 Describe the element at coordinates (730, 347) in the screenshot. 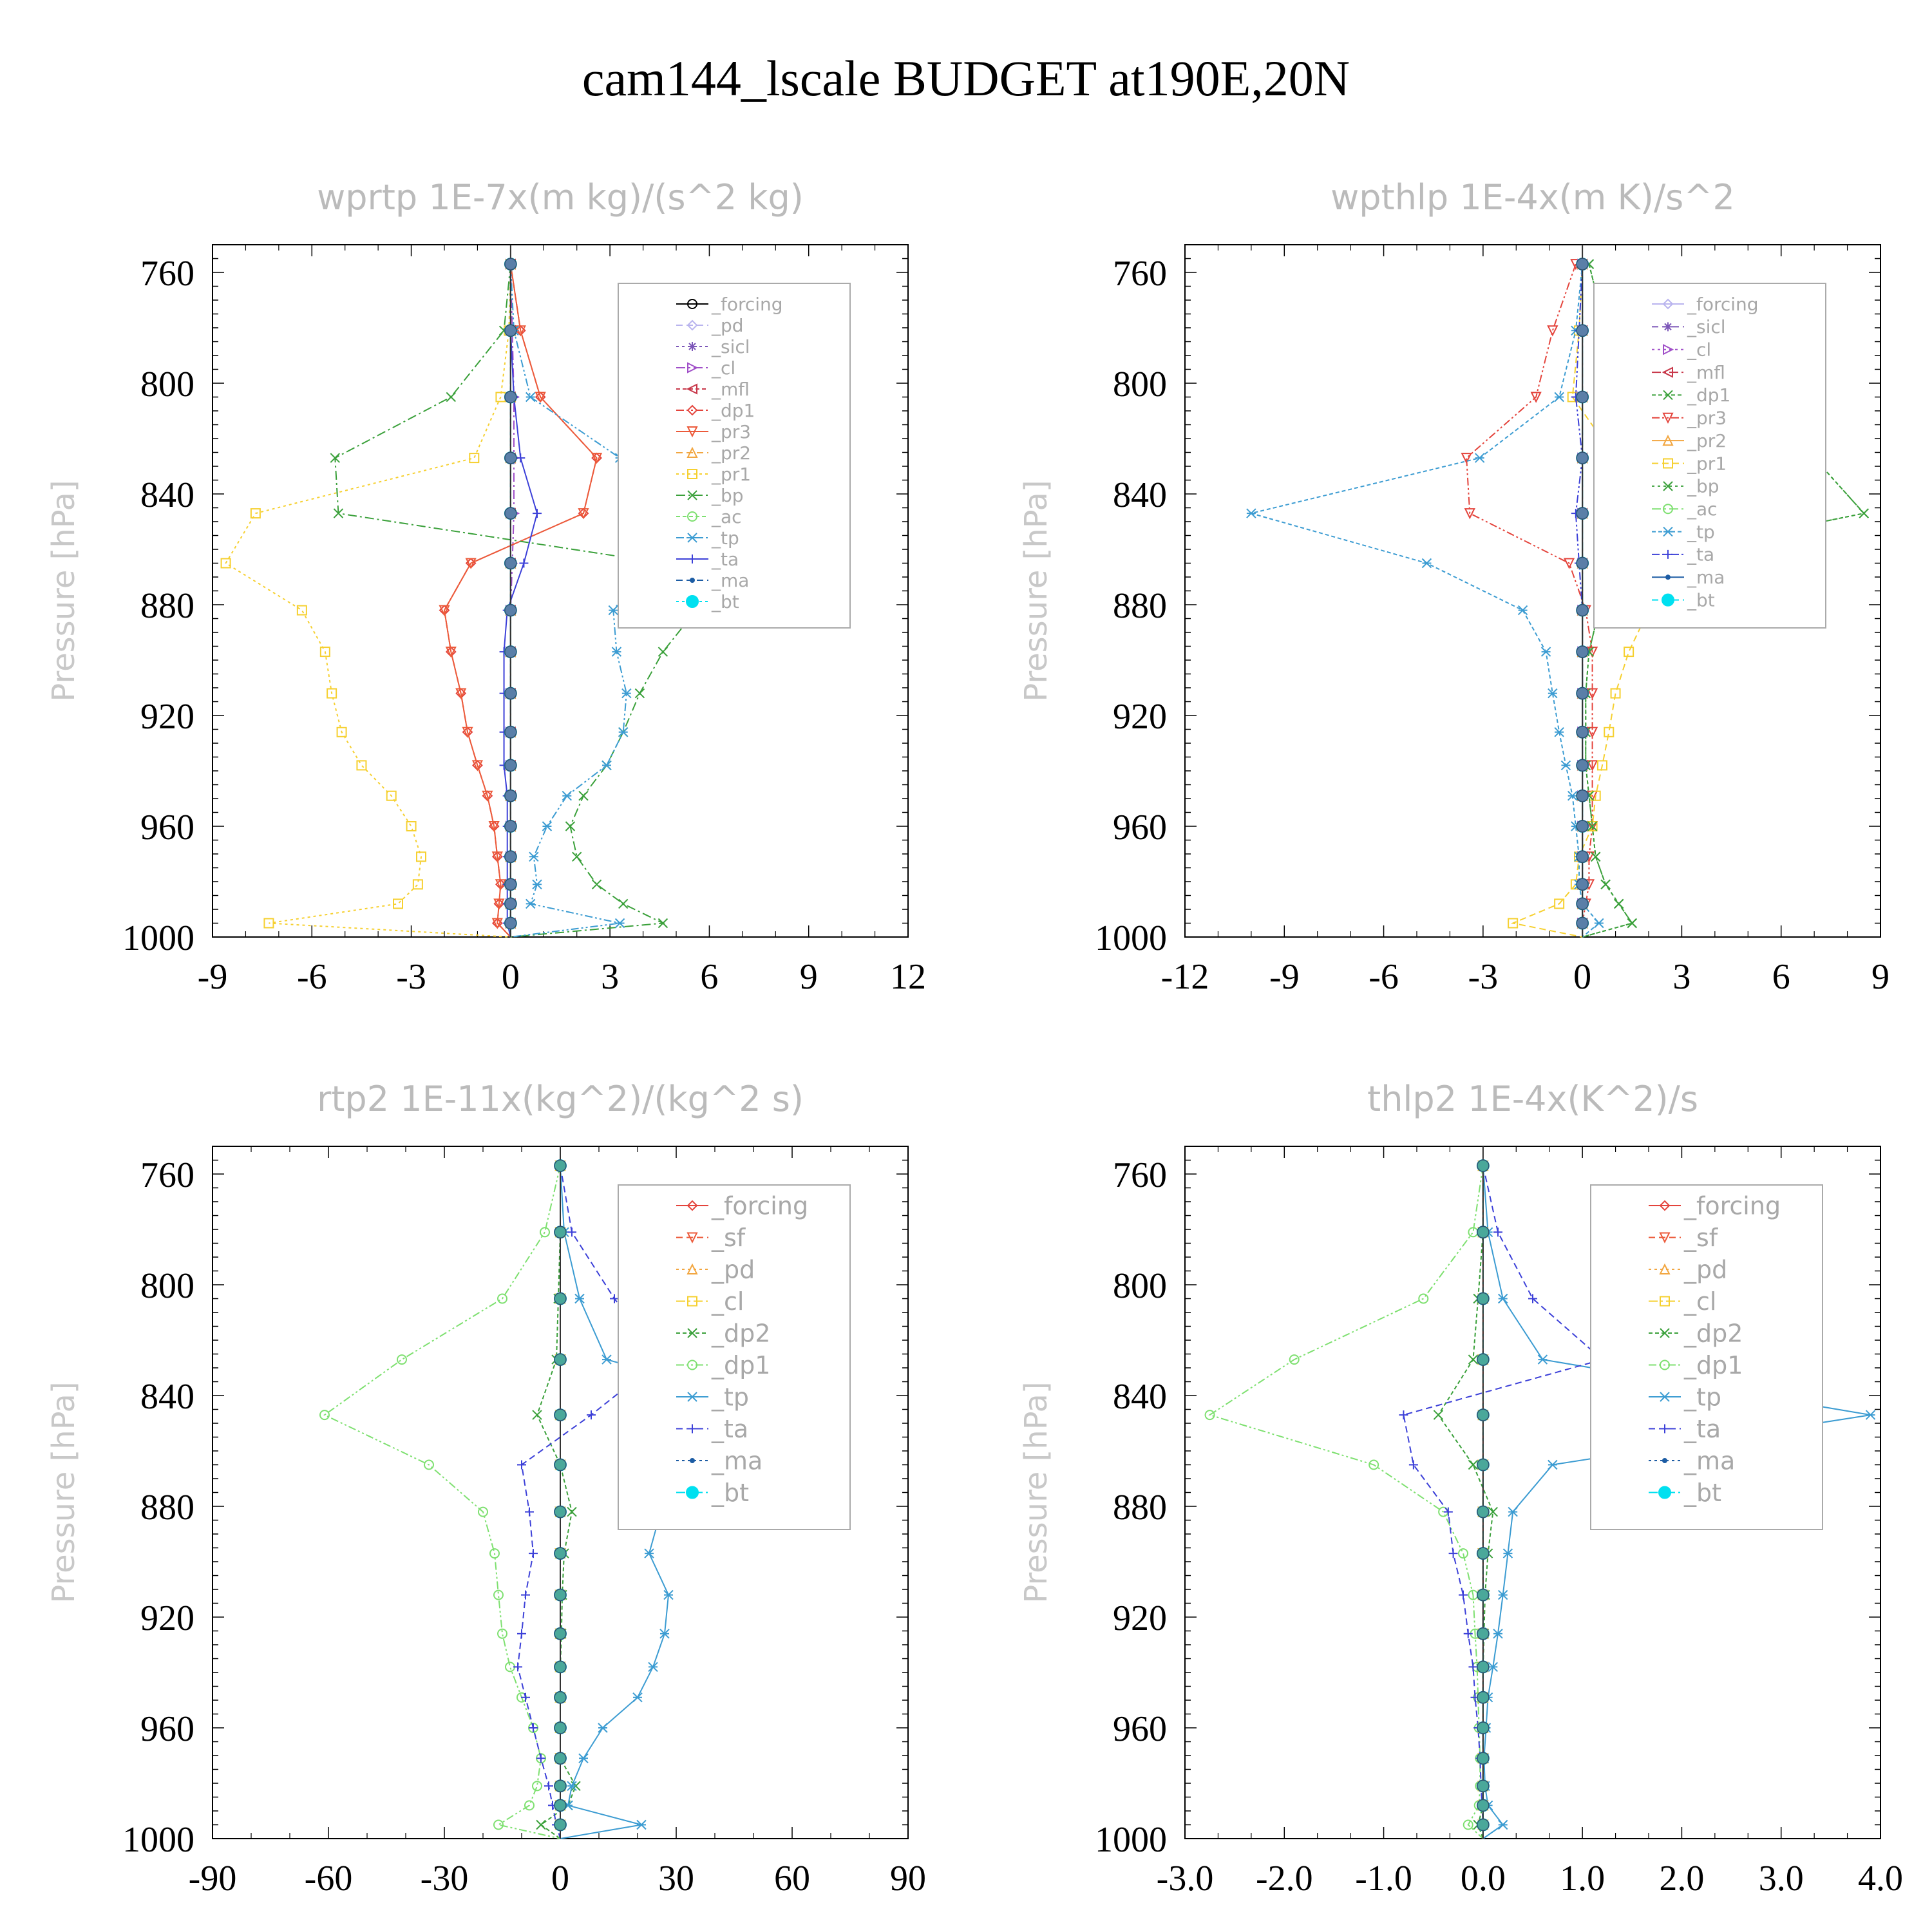

I see `legend-label: _sicl` at that location.